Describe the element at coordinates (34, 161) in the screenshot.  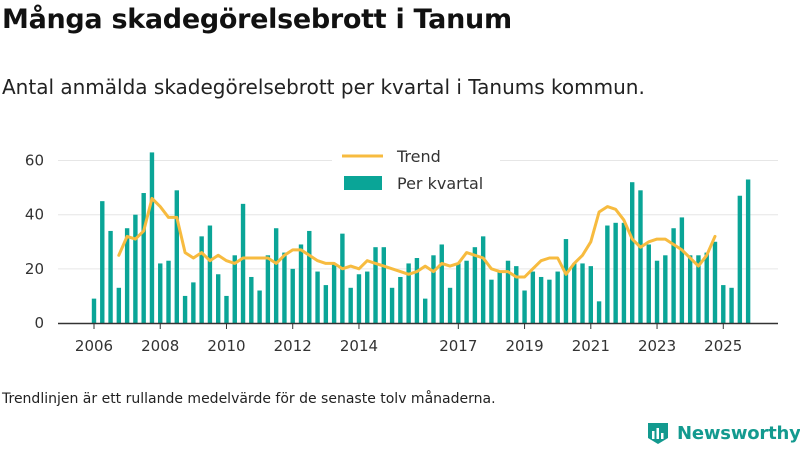
I see `y-tick-label: 60` at that location.